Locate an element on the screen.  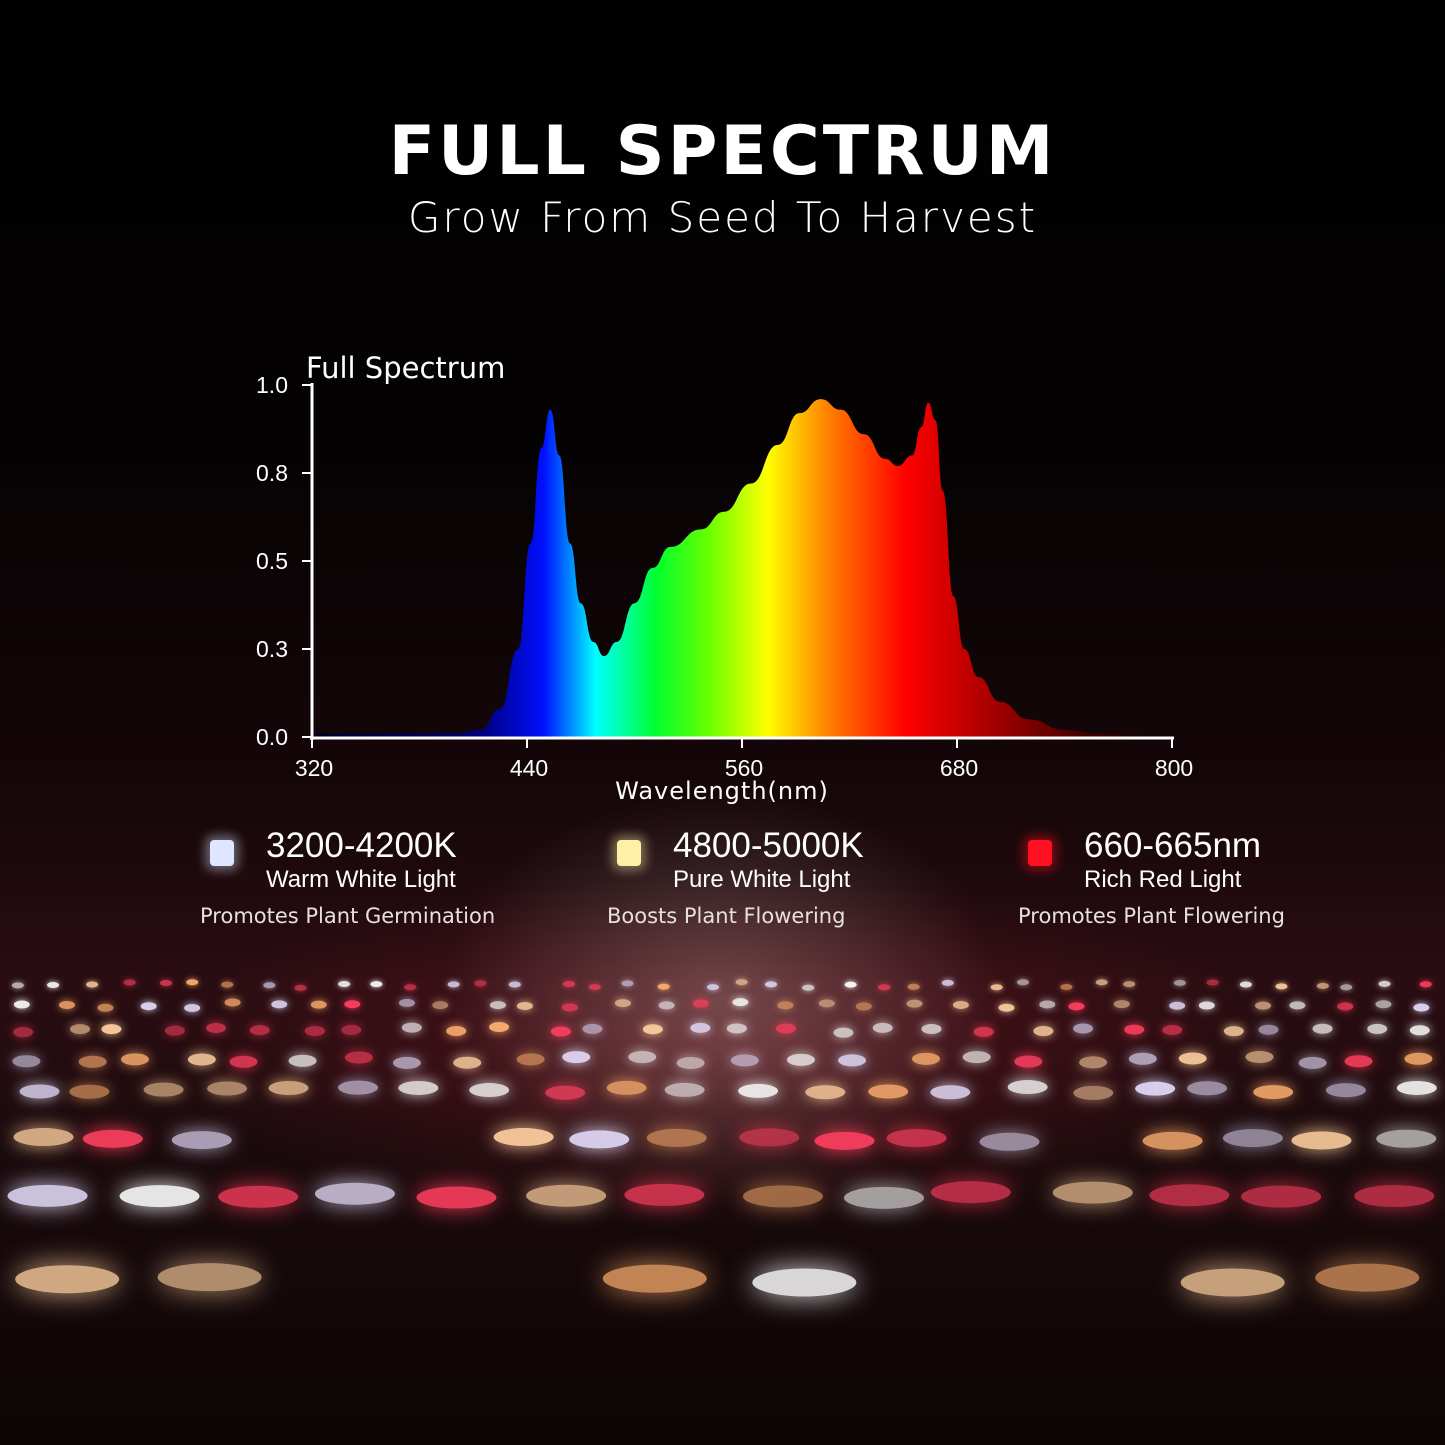
y-tick-label: 0.8 is located at coordinates (272, 473).